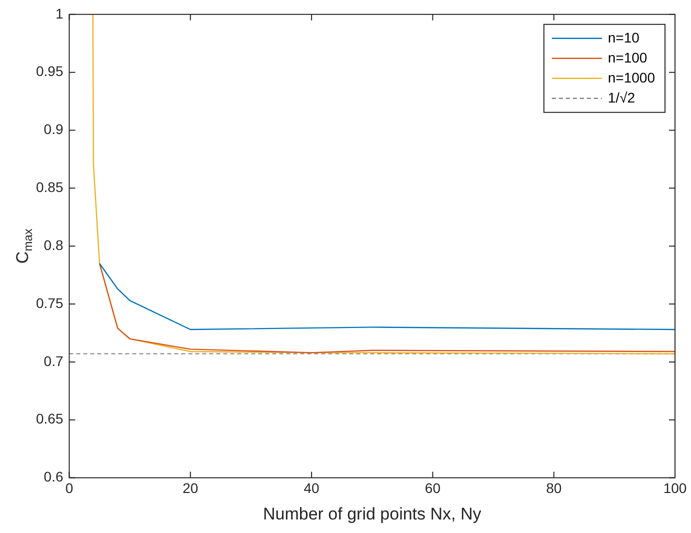 This screenshot has height=533, width=691. Describe the element at coordinates (69, 488) in the screenshot. I see `x-tick-label: 0` at that location.